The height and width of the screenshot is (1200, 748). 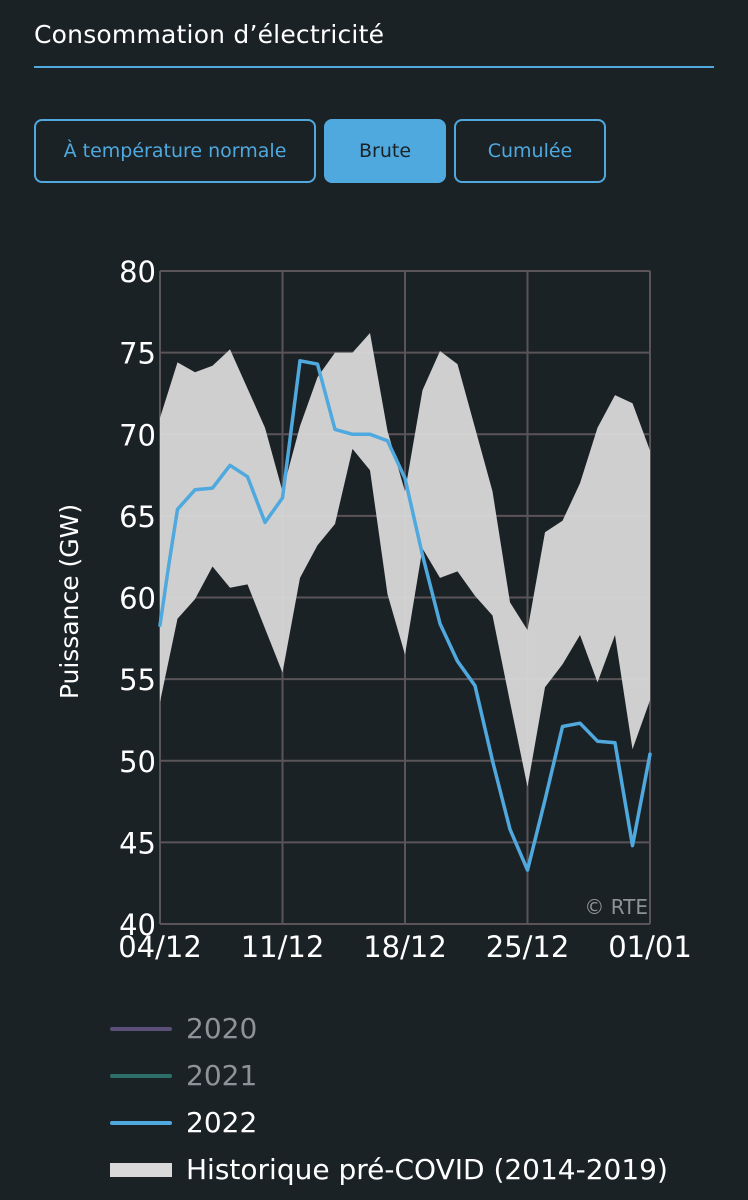 I want to click on legend-label-historique: Historique pré-COVID (2014-2019), so click(x=427, y=1169).